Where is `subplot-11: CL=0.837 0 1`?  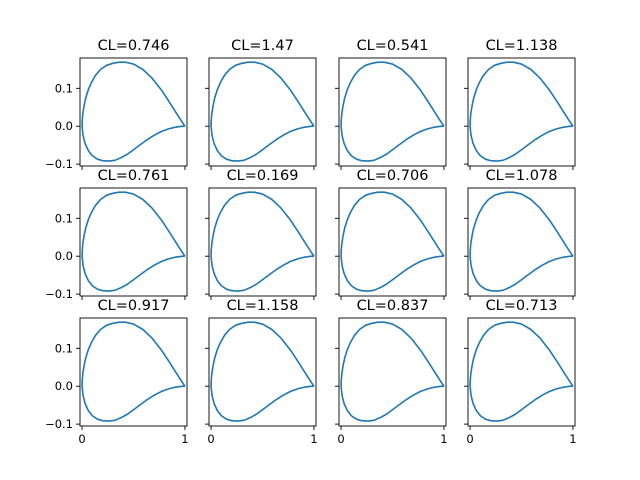
subplot-11: CL=0.837 0 1 is located at coordinates (391, 372).